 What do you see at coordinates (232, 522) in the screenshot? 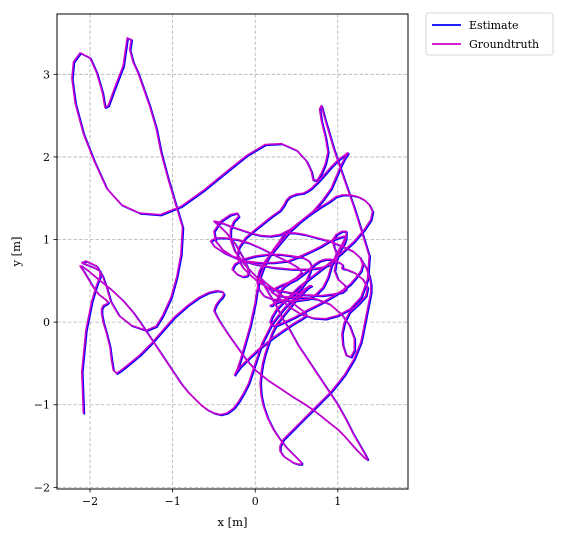
I see `x-axis-label: x [m]` at bounding box center [232, 522].